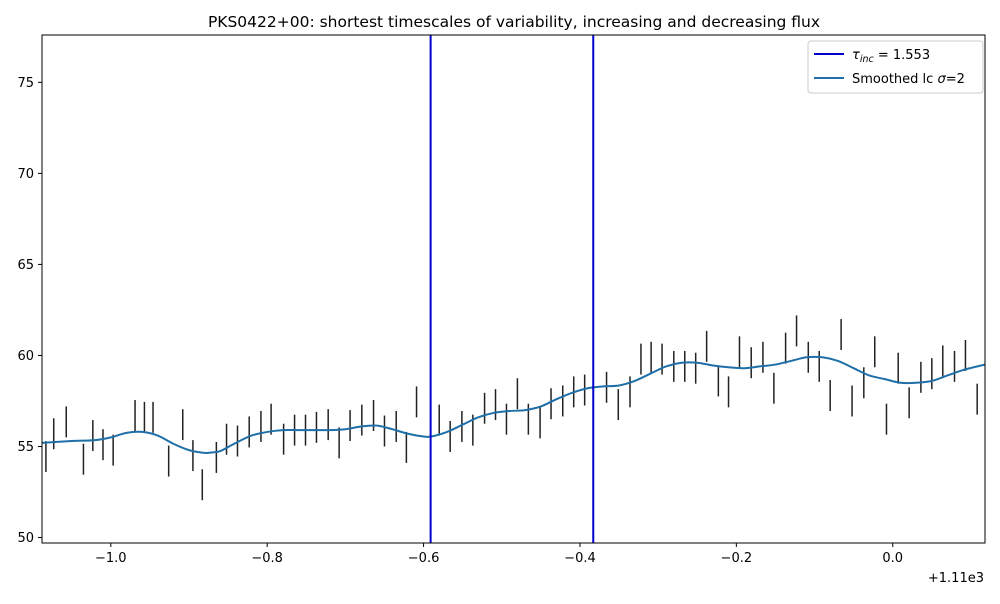 This screenshot has height=604, width=1000. I want to click on legend-box, so click(895, 67).